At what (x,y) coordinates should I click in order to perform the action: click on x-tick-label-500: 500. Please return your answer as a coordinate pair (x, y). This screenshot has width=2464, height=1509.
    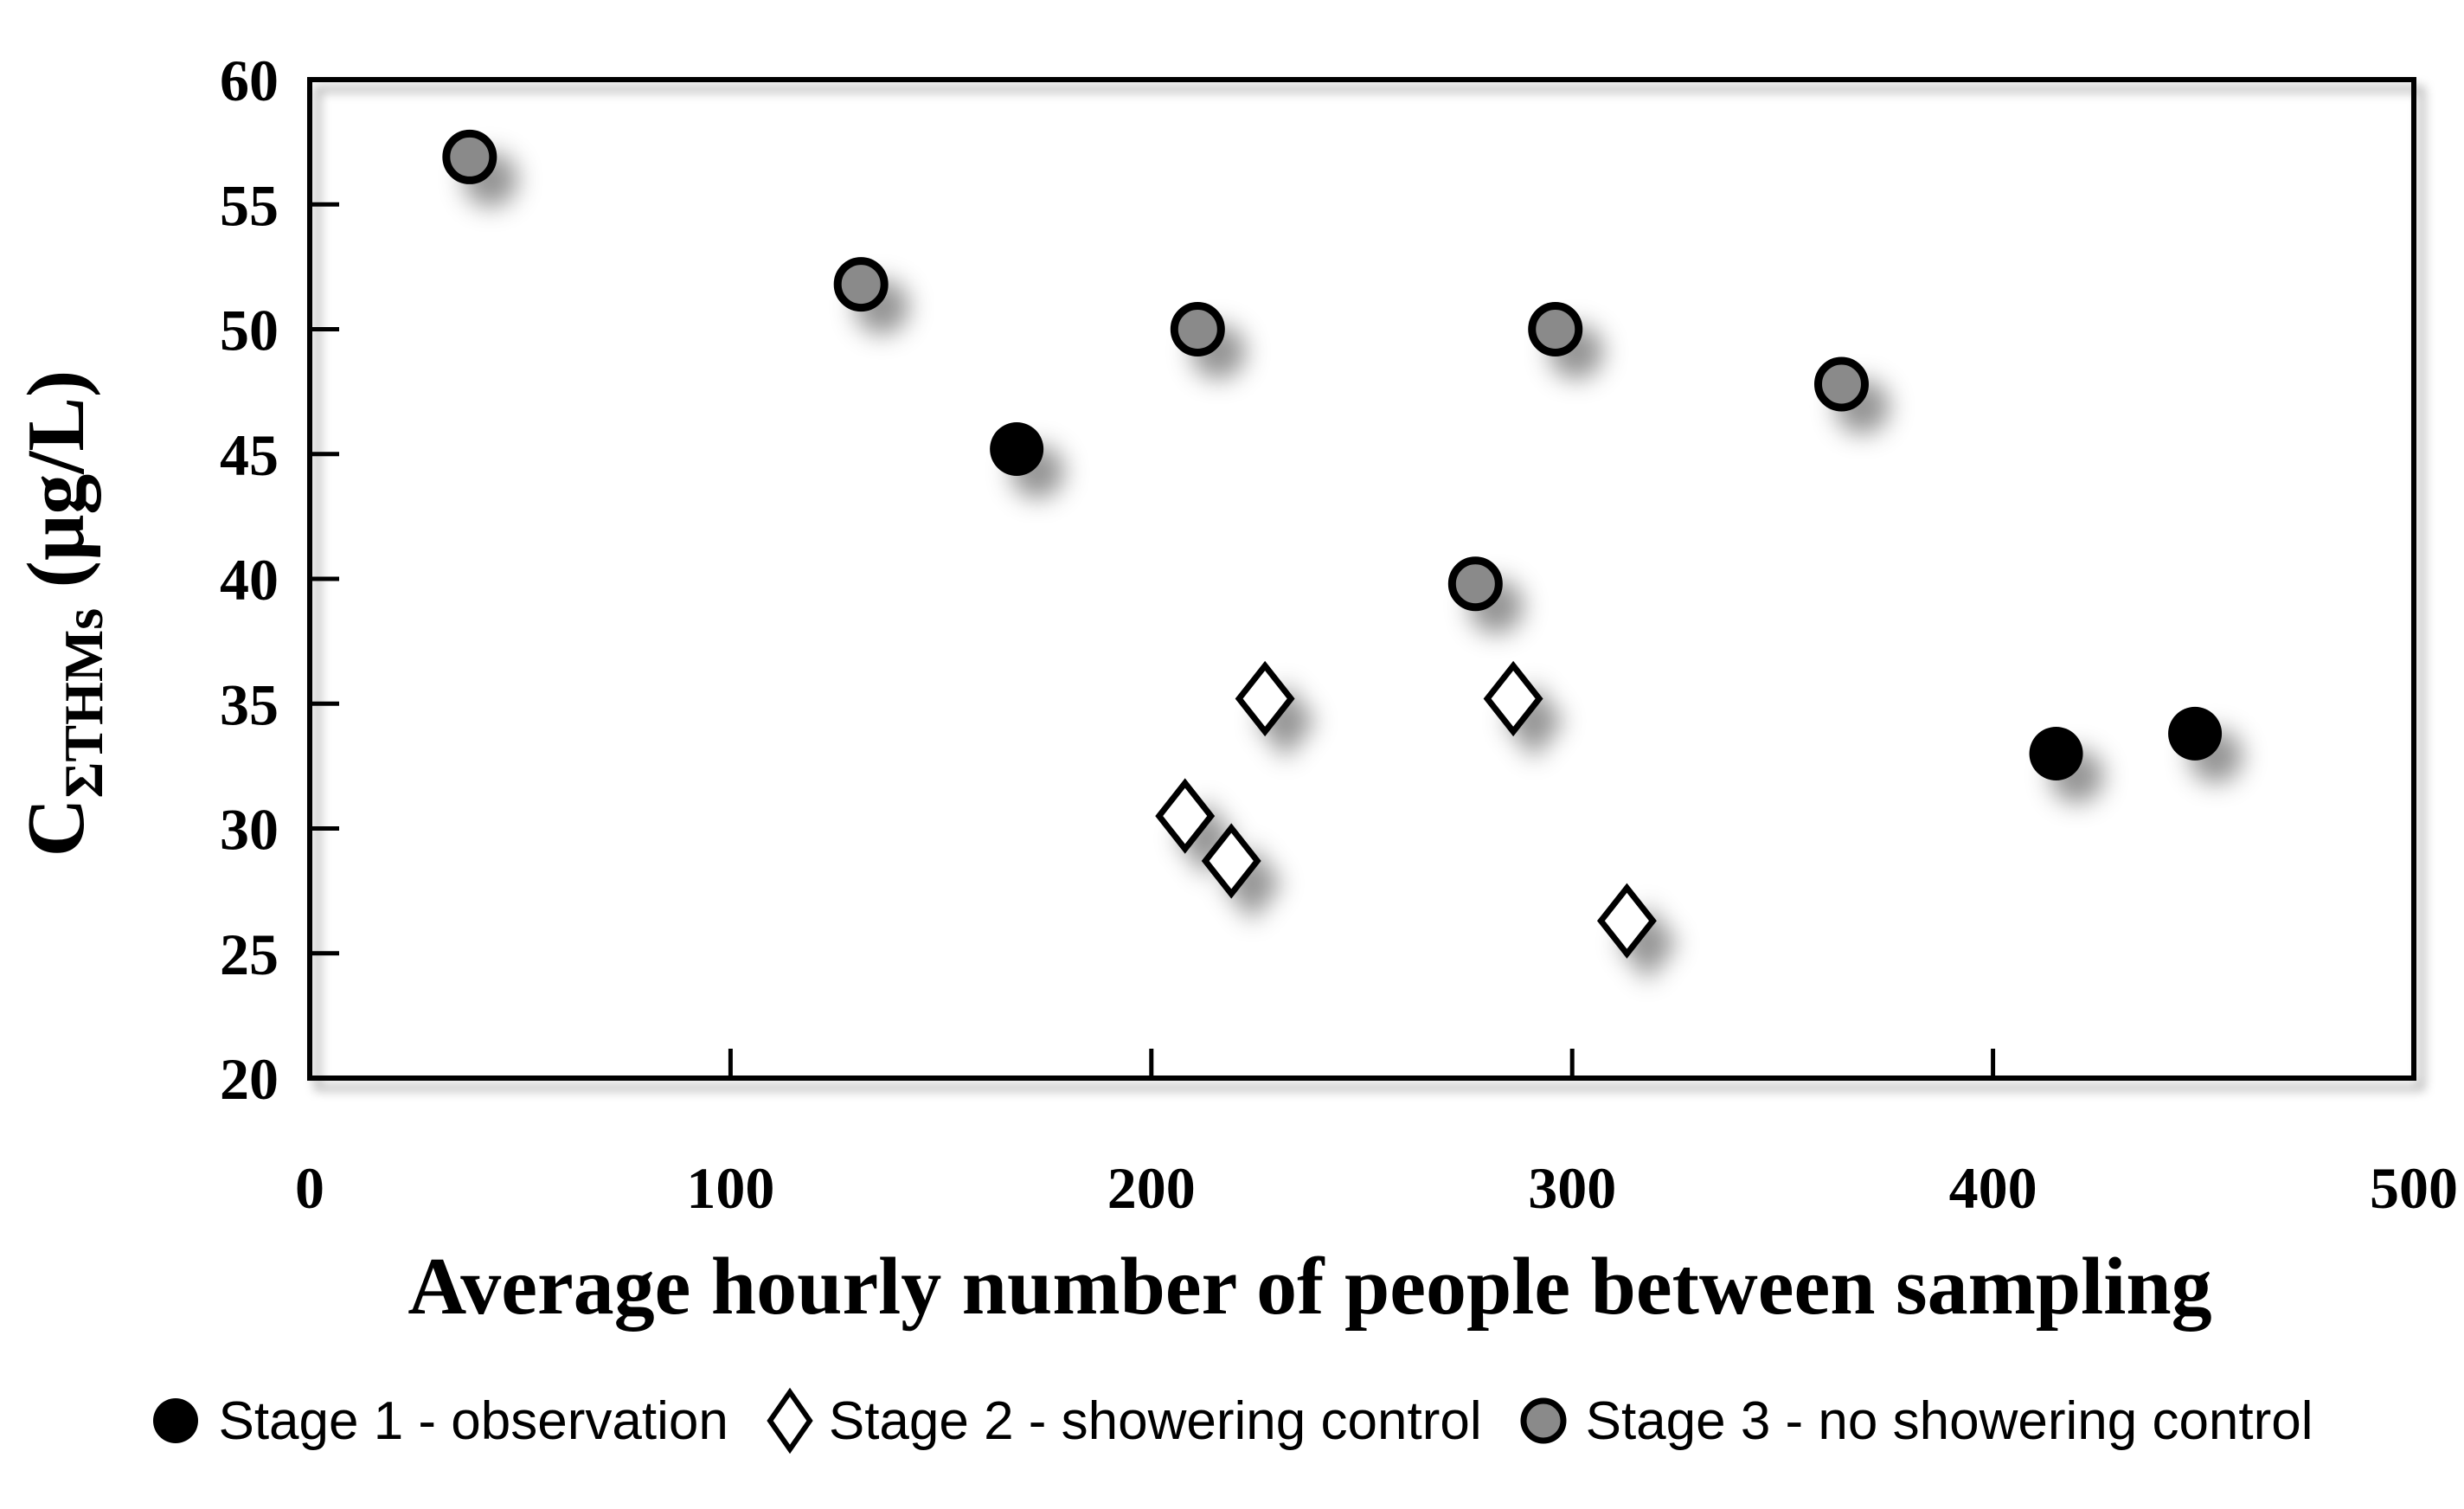
    Looking at the image, I should click on (2414, 1188).